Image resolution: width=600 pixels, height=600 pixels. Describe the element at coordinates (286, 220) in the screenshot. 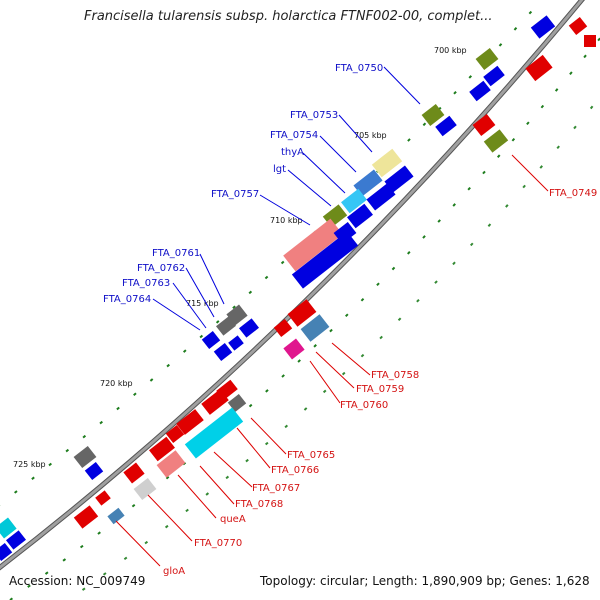

I see `scale-label: 710 kbp` at that location.